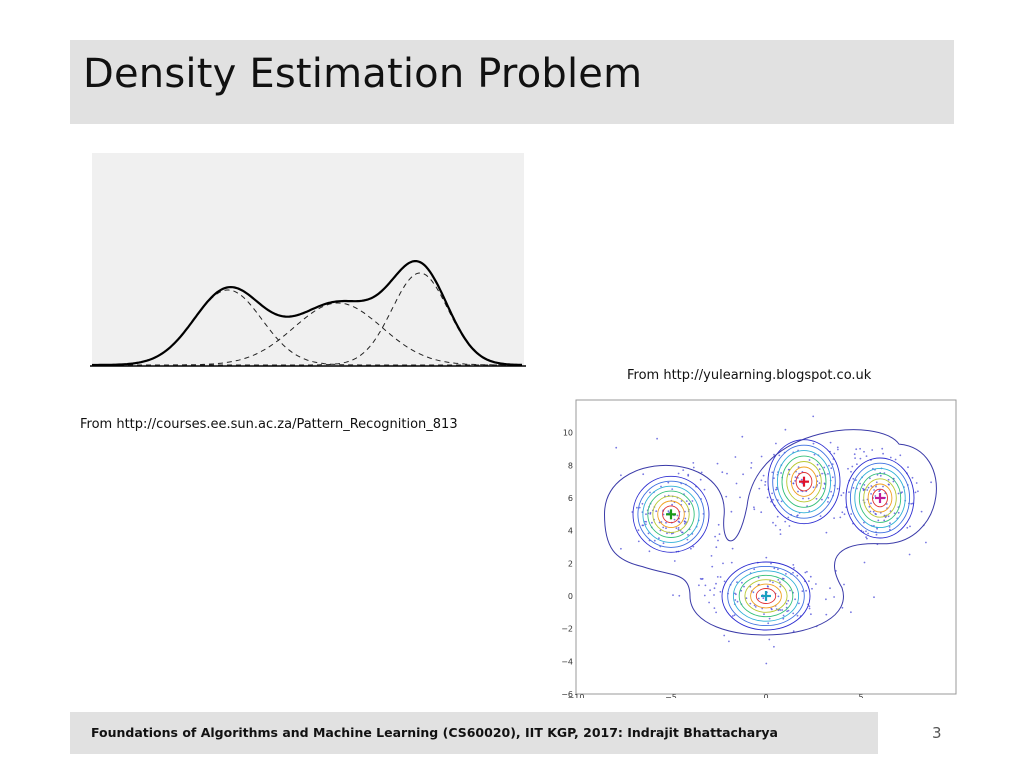 This screenshot has width=1024, height=768. I want to click on outer-contour, so click(770, 532).